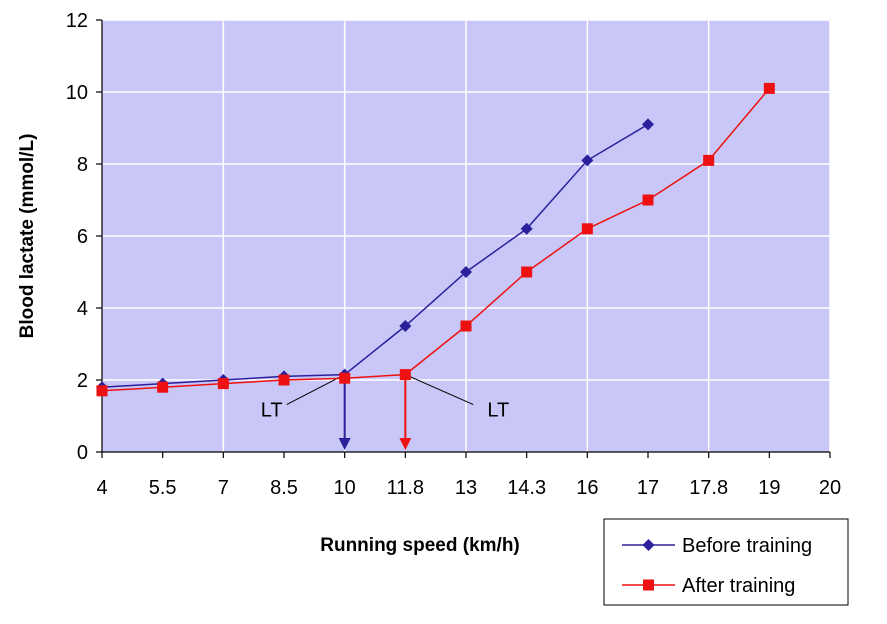 The image size is (887, 624). What do you see at coordinates (587, 488) in the screenshot?
I see `x-tick-label: 16` at bounding box center [587, 488].